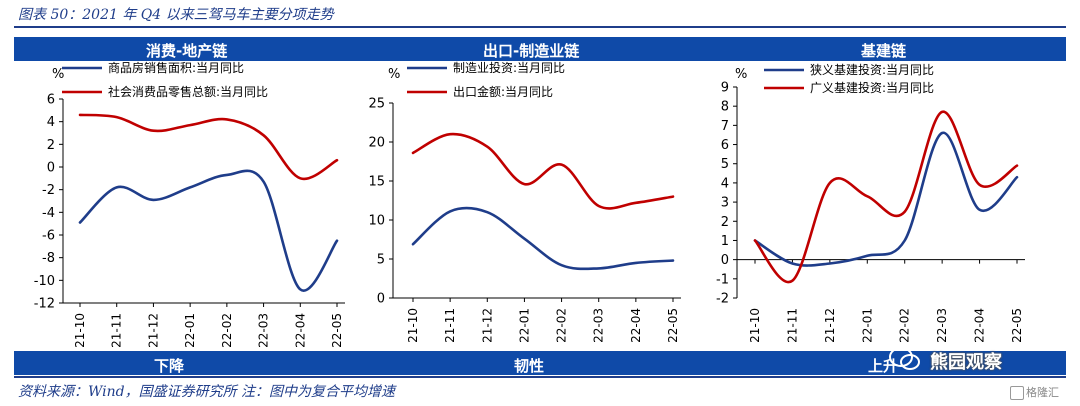 The image size is (1080, 406). Describe the element at coordinates (540, 27) in the screenshot. I see `title-rule` at that location.